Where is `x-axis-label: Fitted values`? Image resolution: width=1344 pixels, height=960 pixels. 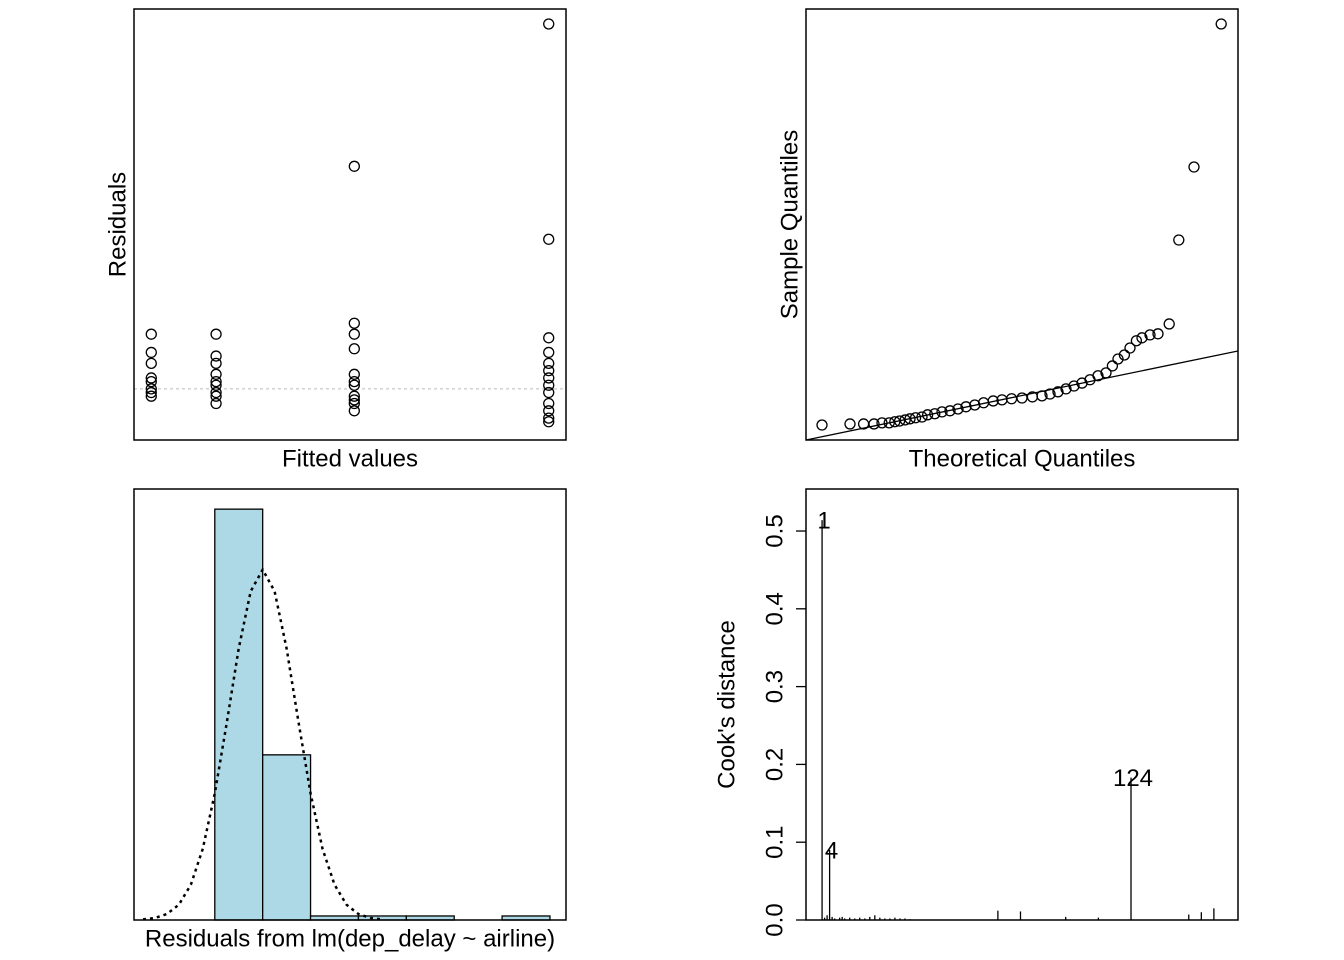 x-axis-label: Fitted values is located at coordinates (350, 458).